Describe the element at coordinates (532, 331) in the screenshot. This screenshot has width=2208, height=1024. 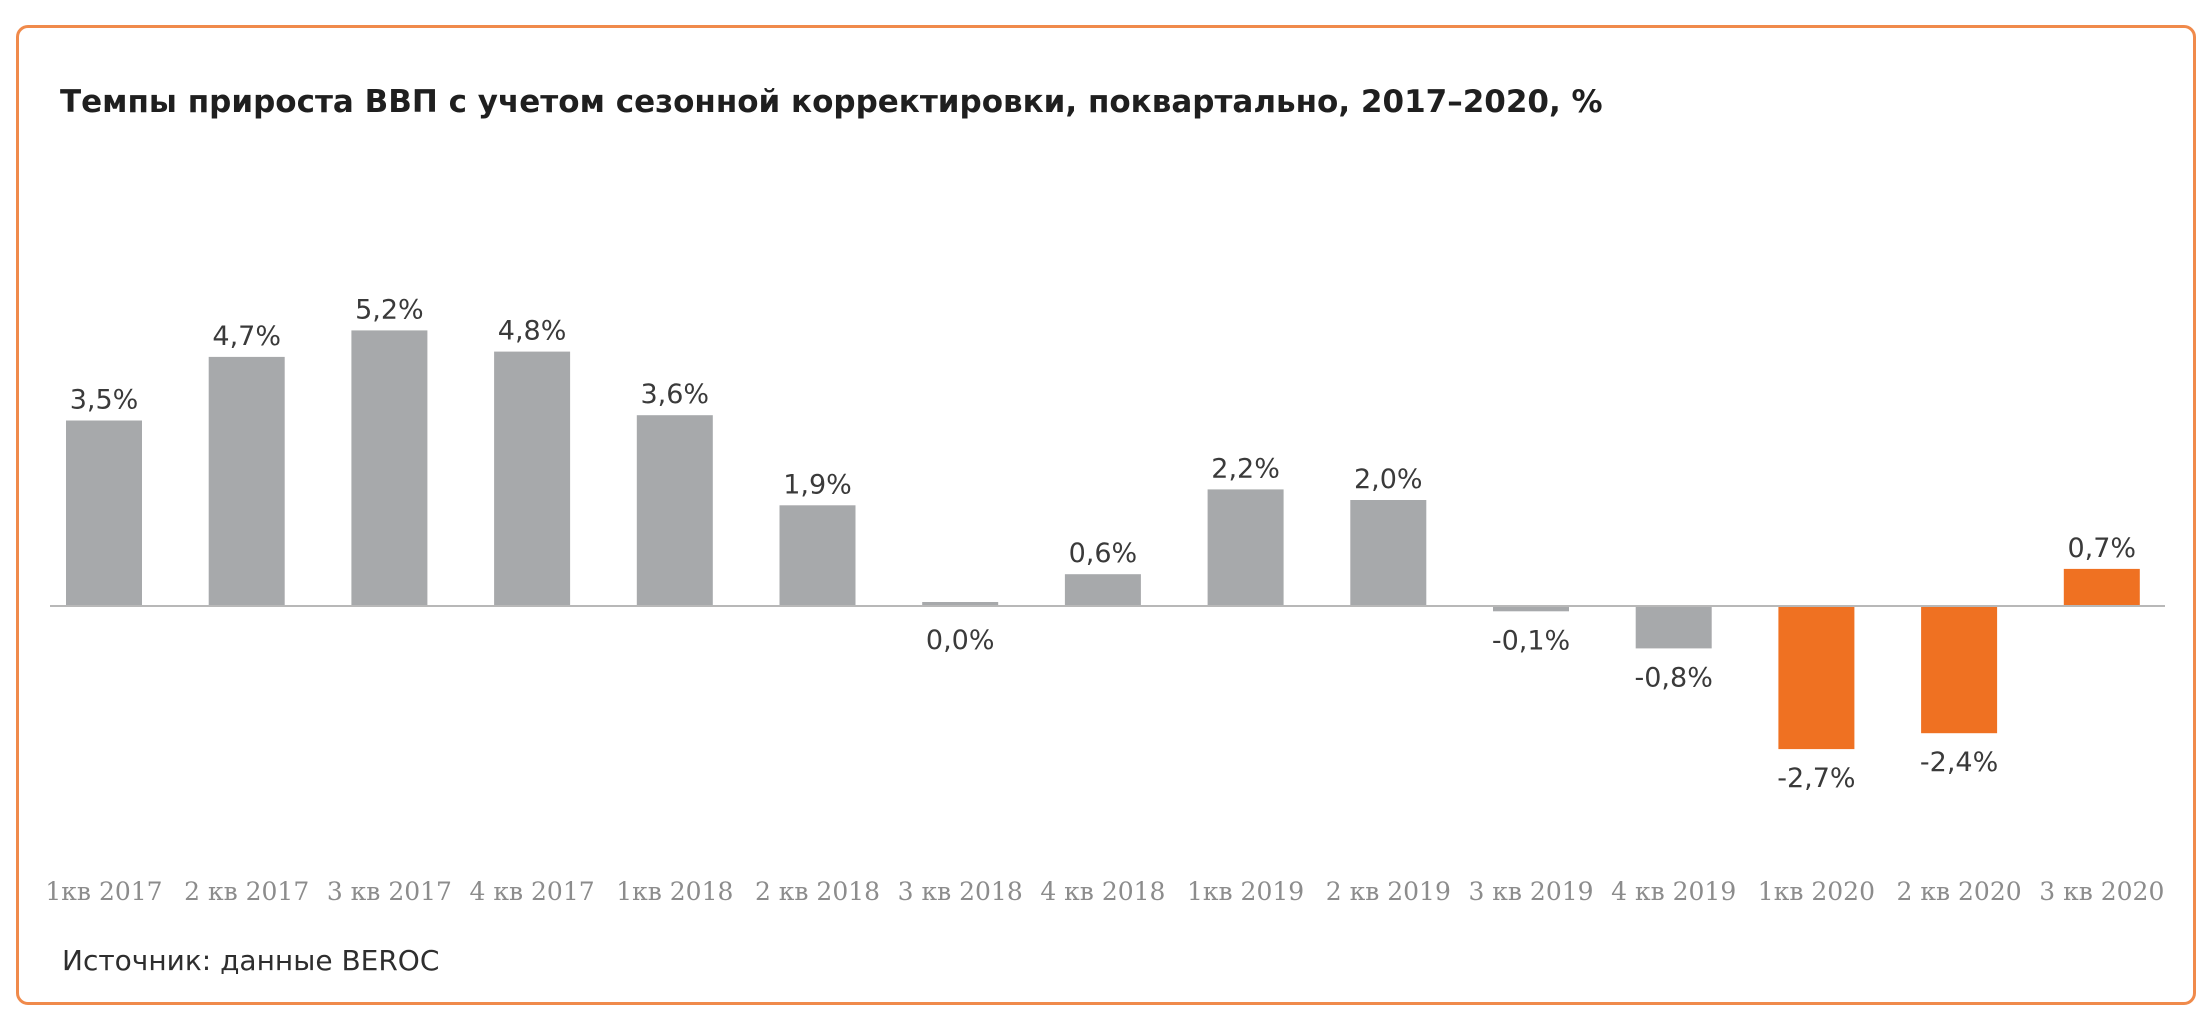
I see `data-label-4: 4,8%` at that location.